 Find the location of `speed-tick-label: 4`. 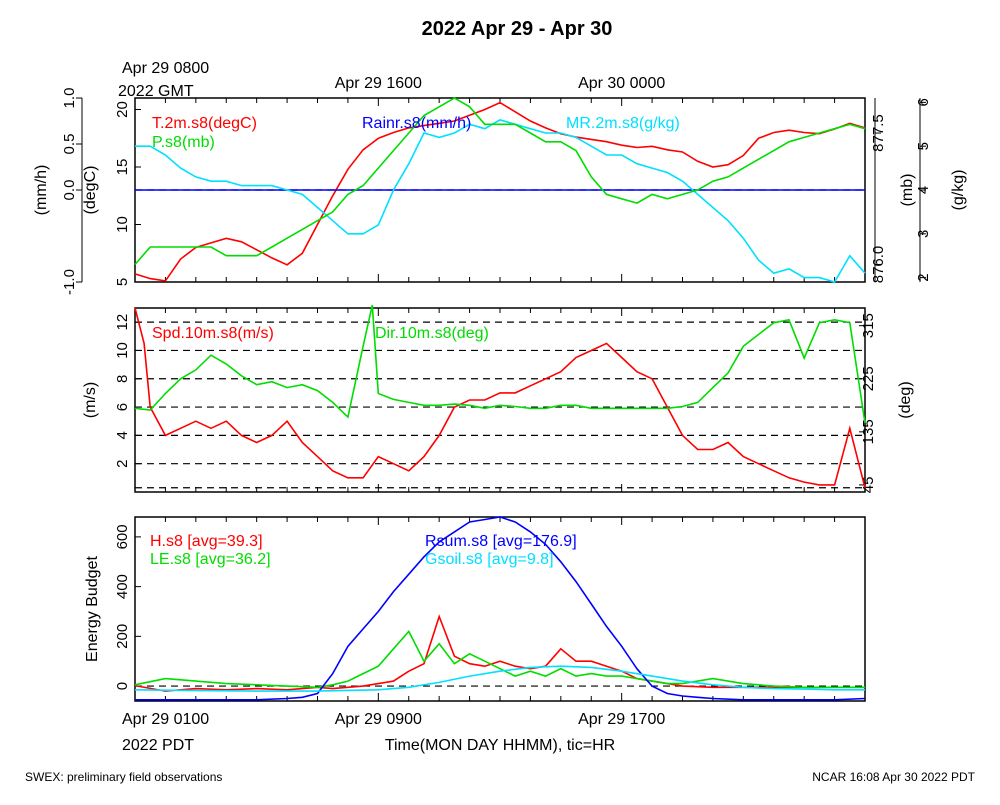

speed-tick-label: 4 is located at coordinates (122, 435).